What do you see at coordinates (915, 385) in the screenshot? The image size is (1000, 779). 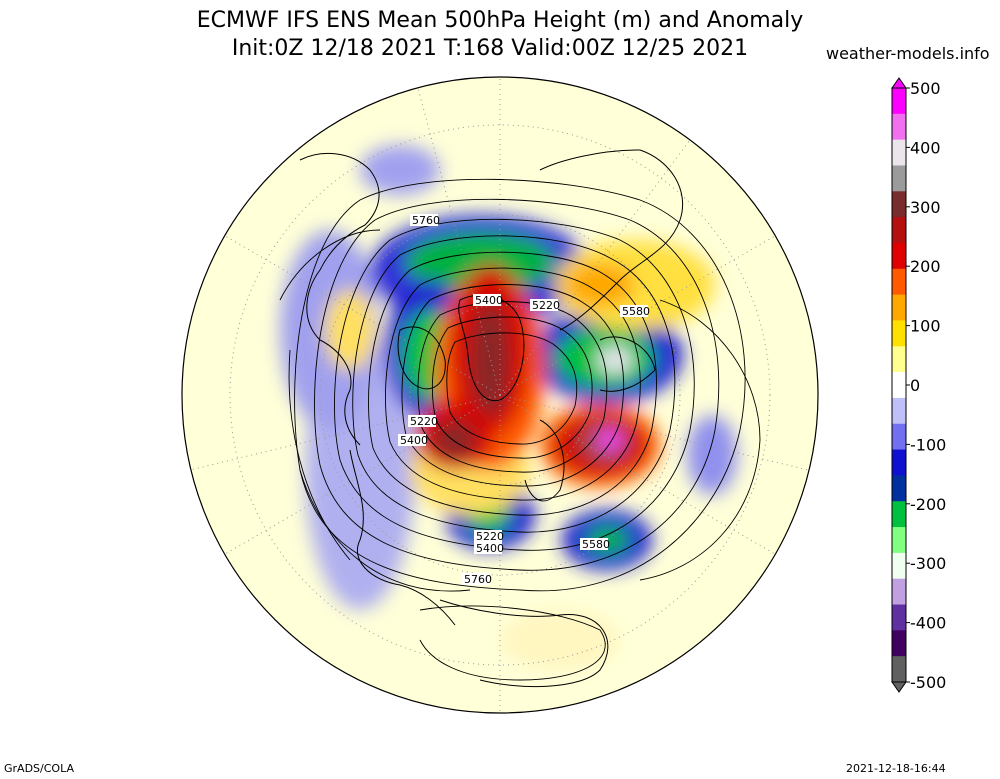 I see `colorbar-tick-label: 0` at bounding box center [915, 385].